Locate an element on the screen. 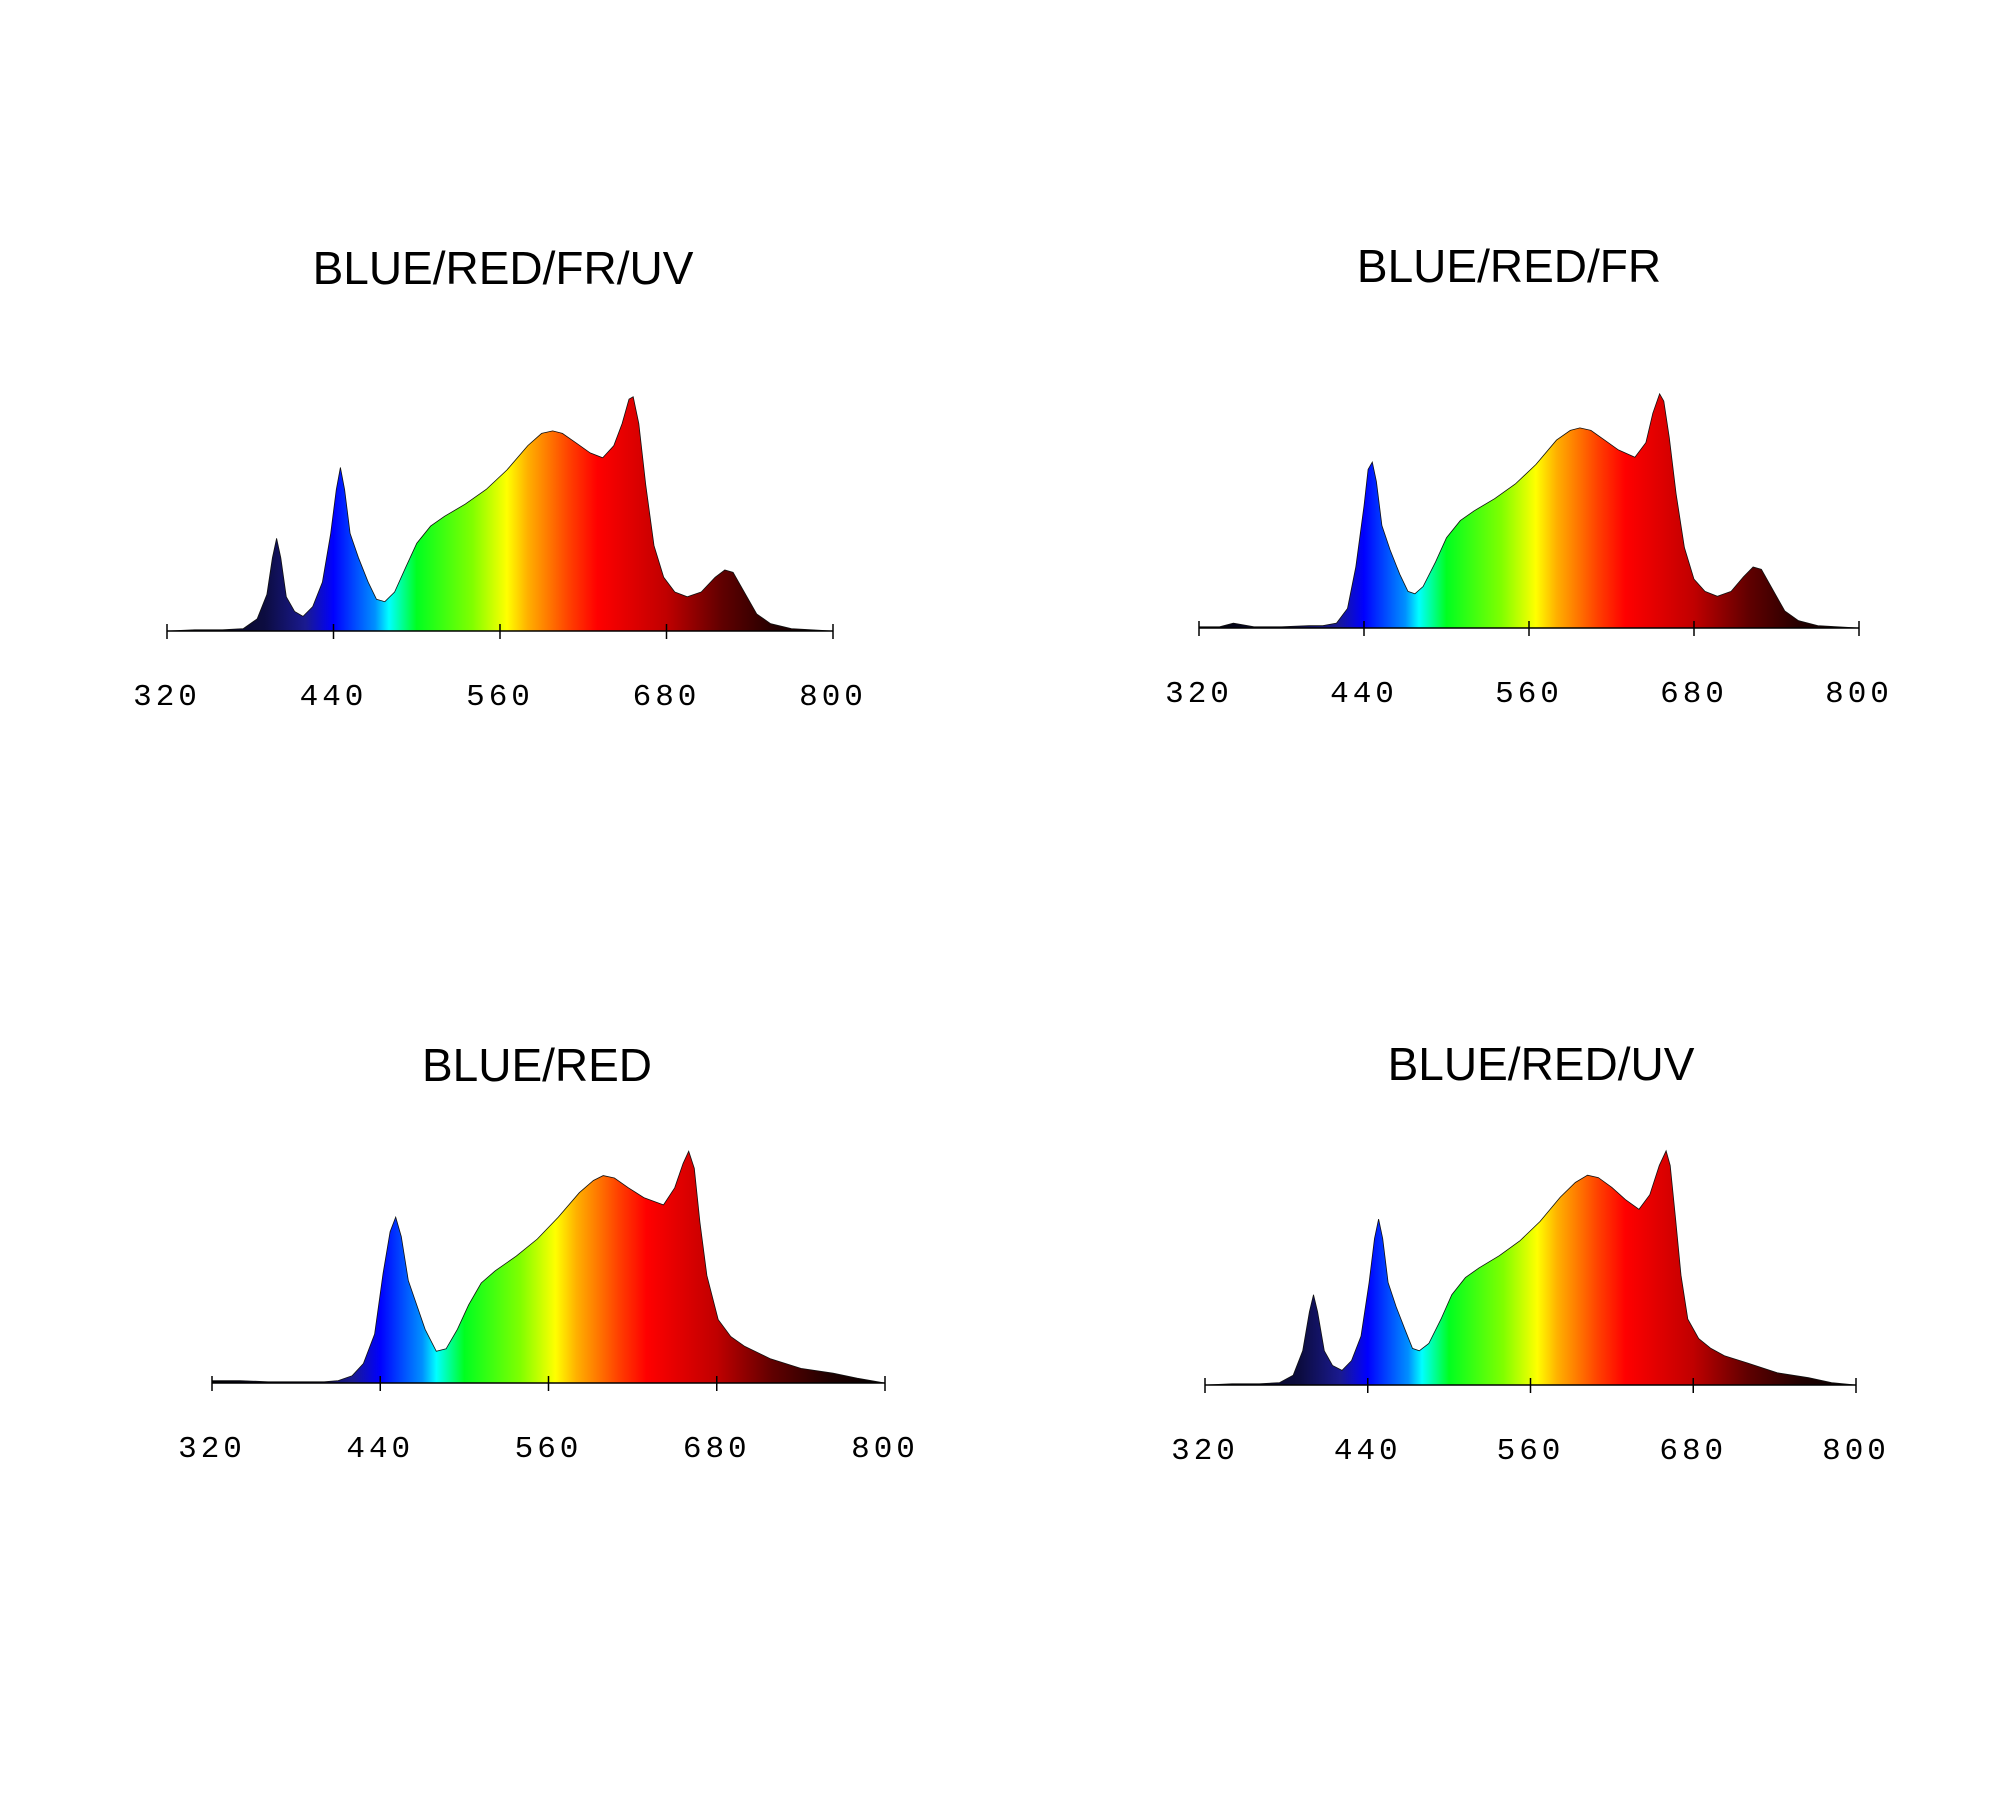 This screenshot has height=1800, width=2000. chart-title: BLUE/RED/FR is located at coordinates (1509, 266).